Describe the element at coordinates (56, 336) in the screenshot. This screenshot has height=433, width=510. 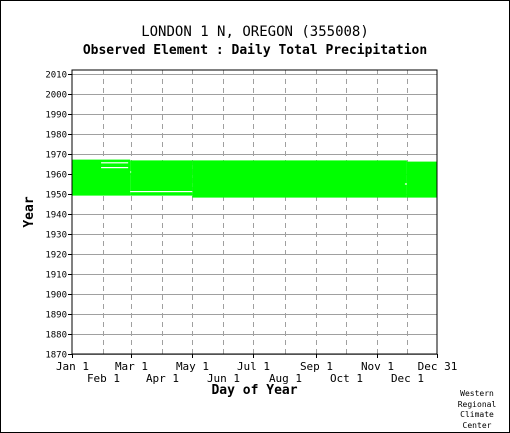
I see `y-tick-label-1880: 1880` at that location.